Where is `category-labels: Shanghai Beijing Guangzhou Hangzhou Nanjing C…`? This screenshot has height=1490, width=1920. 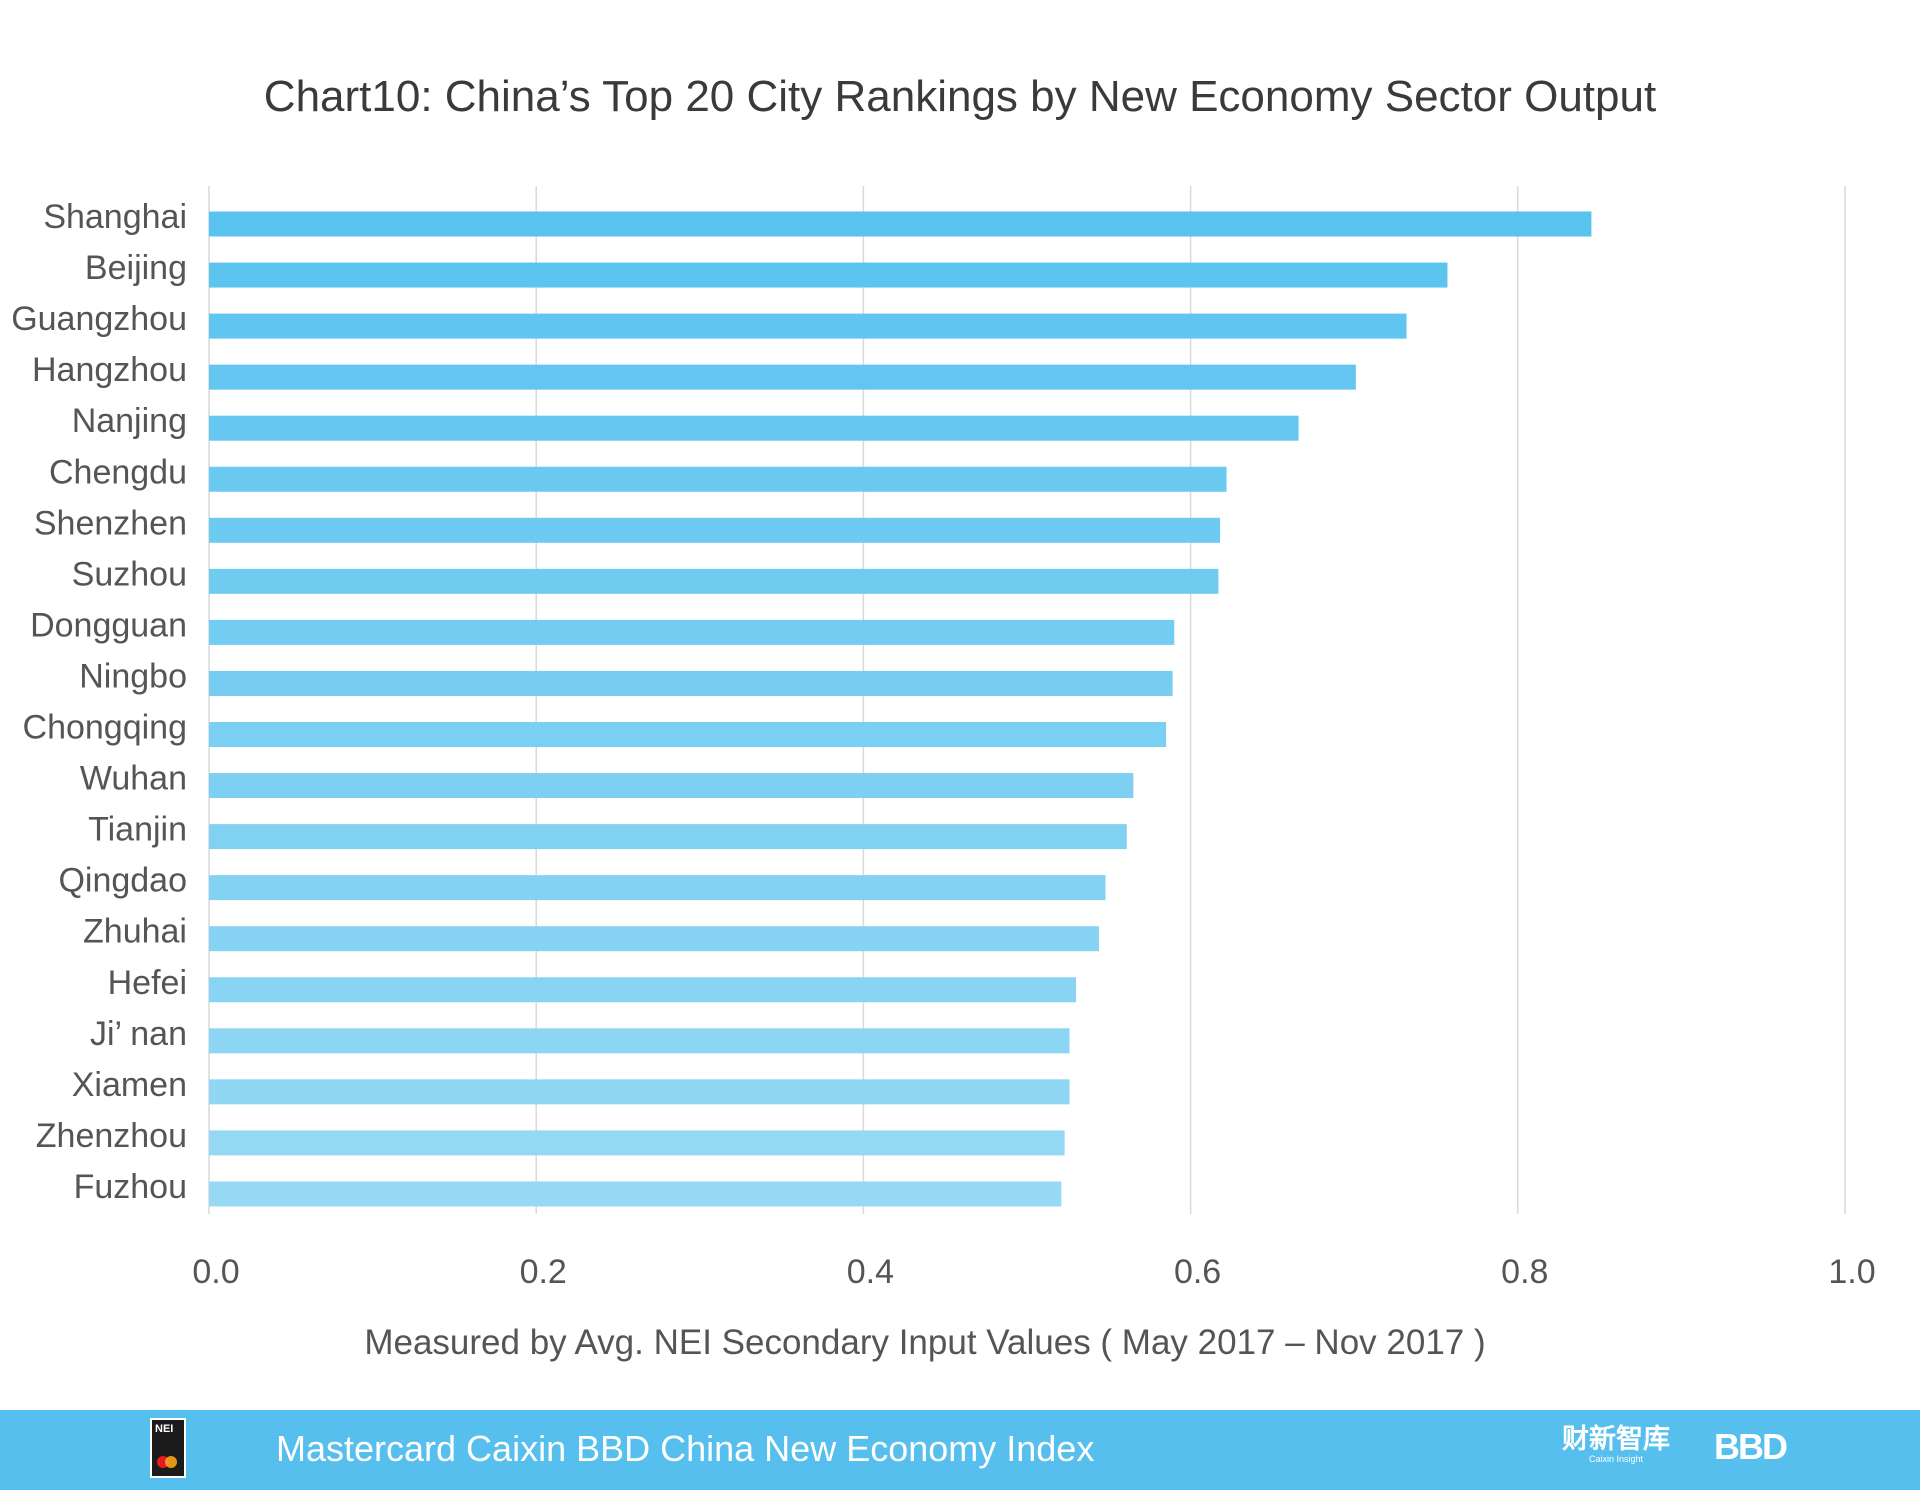 category-labels: Shanghai Beijing Guangzhou Hangzhou Nanjing C… is located at coordinates (99, 702).